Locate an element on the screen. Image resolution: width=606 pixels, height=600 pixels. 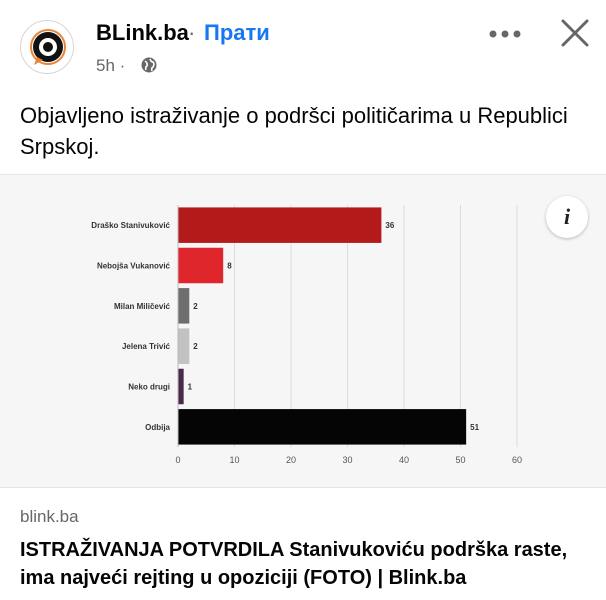
category-label: Nebojša Vukanović is located at coordinates (134, 266).